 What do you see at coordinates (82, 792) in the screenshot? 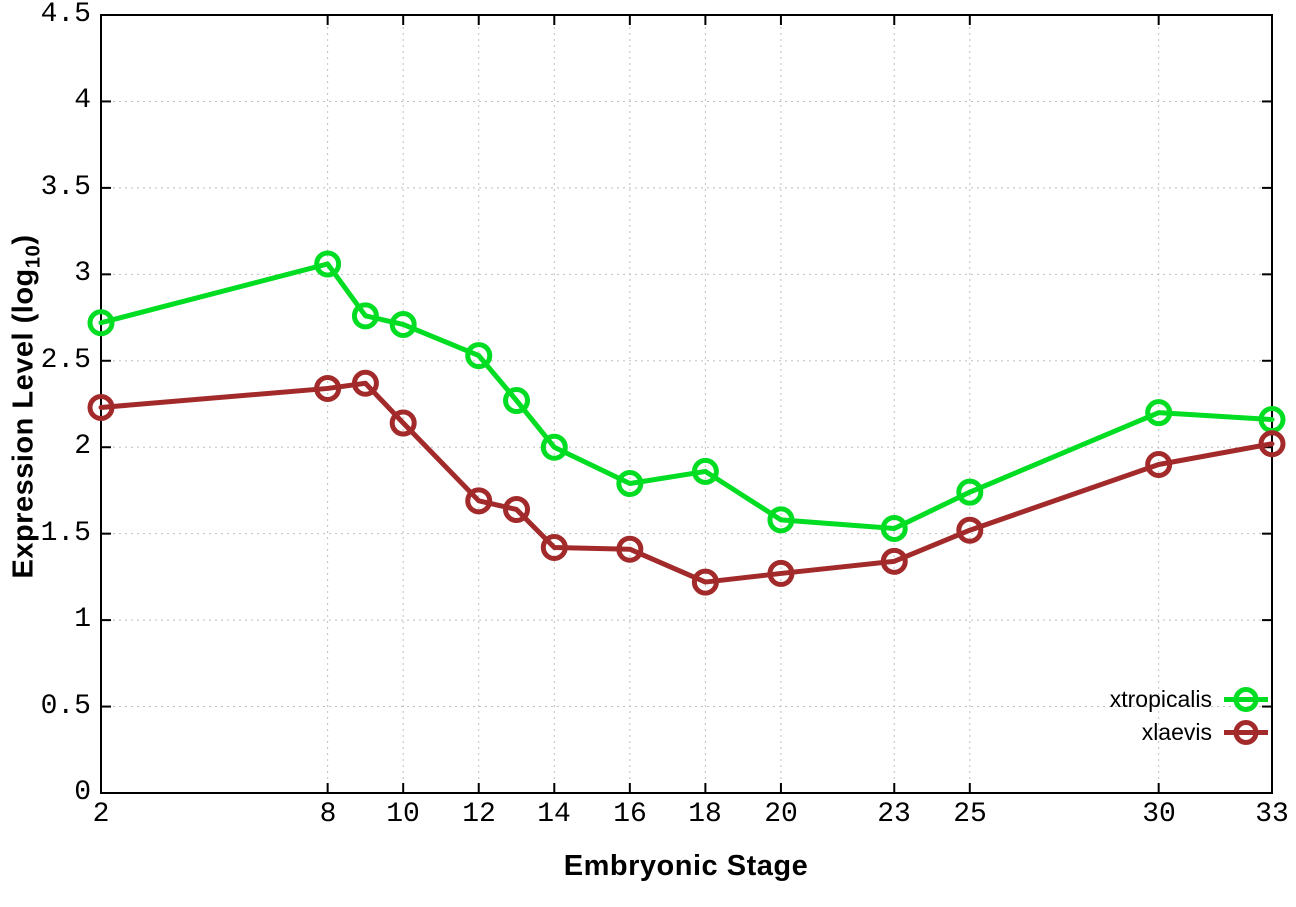
I see `y-tick-label: 0` at bounding box center [82, 792].